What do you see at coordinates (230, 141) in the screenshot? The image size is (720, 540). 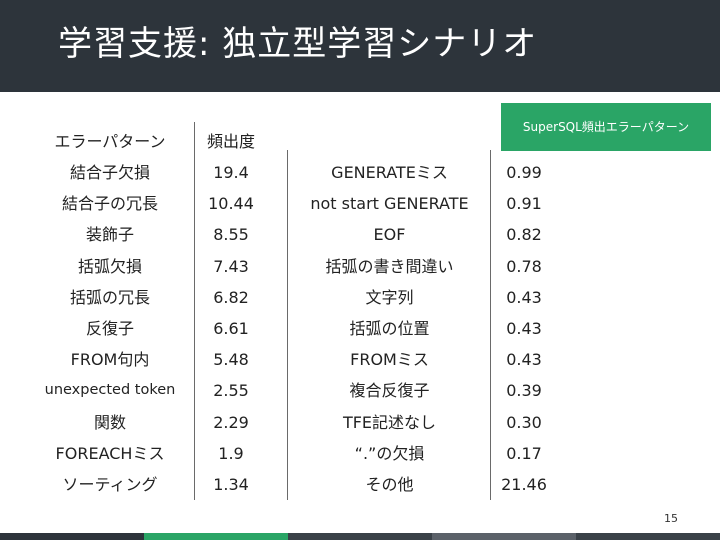 I see `header-frequency: 頻出度` at bounding box center [230, 141].